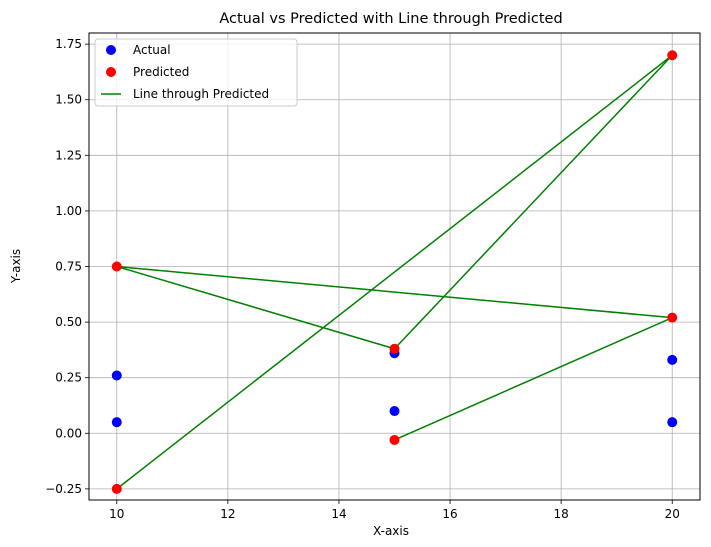 The width and height of the screenshot is (711, 547). Describe the element at coordinates (111, 72) in the screenshot. I see `legend-marker-predicted` at that location.